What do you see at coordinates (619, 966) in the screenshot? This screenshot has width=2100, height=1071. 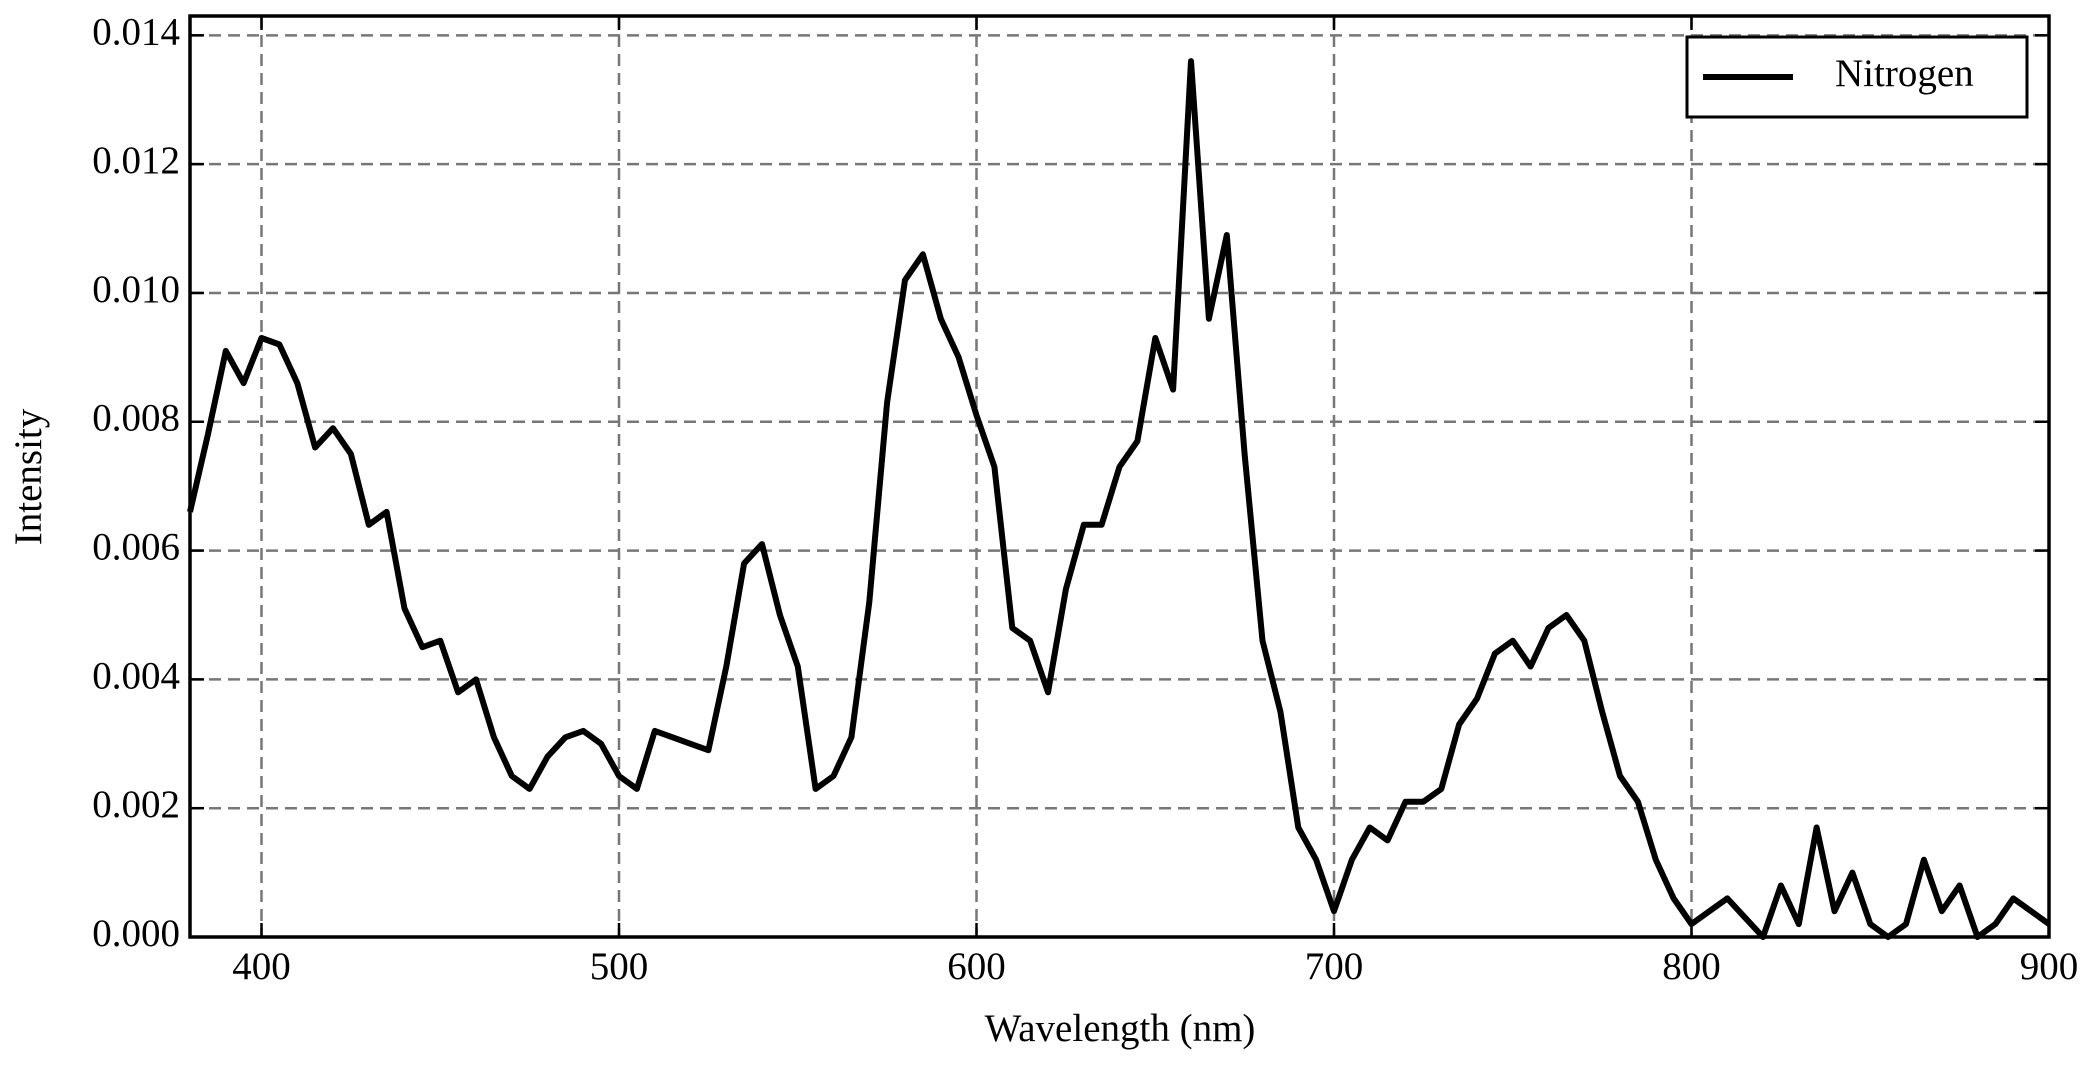 I see `x-tick-label: 500` at bounding box center [619, 966].